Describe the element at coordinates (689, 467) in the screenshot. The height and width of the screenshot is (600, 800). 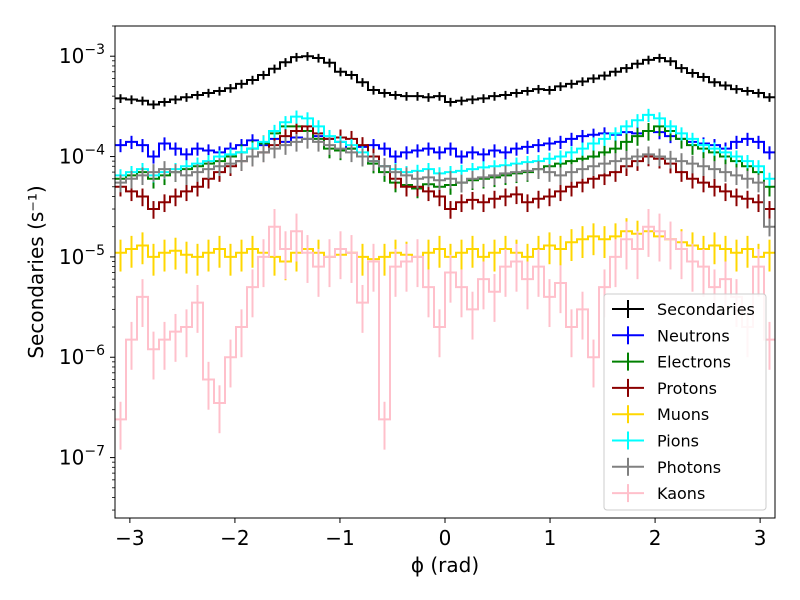
I see `legend-label: Photons` at that location.